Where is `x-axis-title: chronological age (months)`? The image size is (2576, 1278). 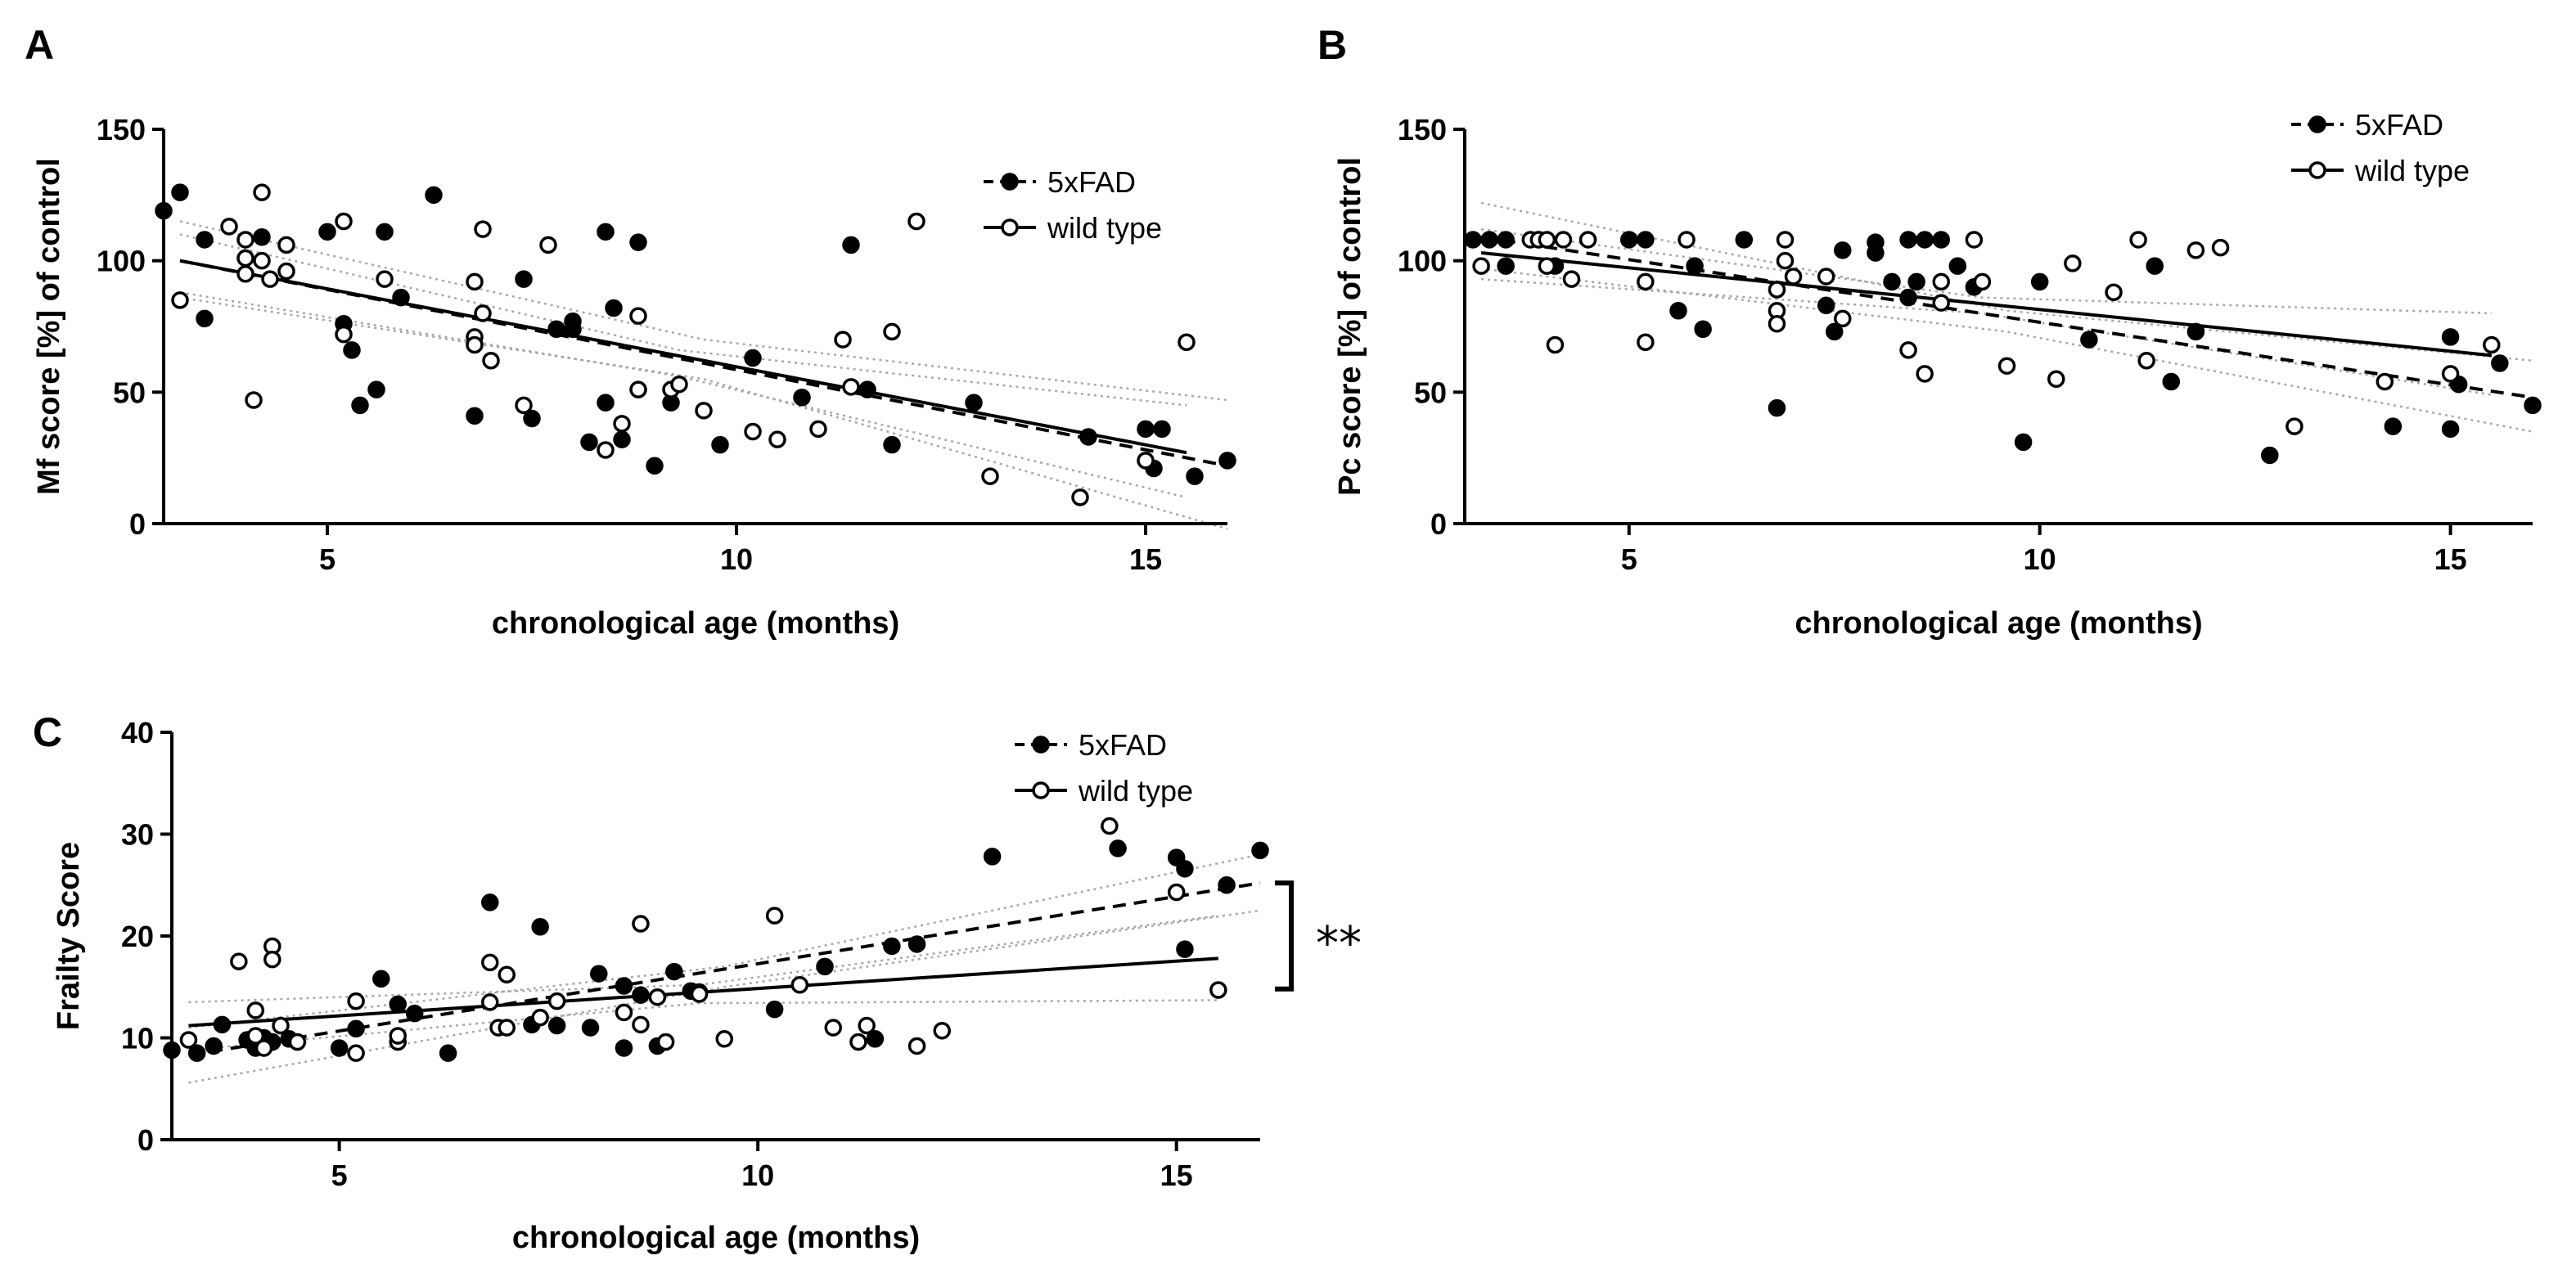
x-axis-title: chronological age (months) is located at coordinates (695, 624).